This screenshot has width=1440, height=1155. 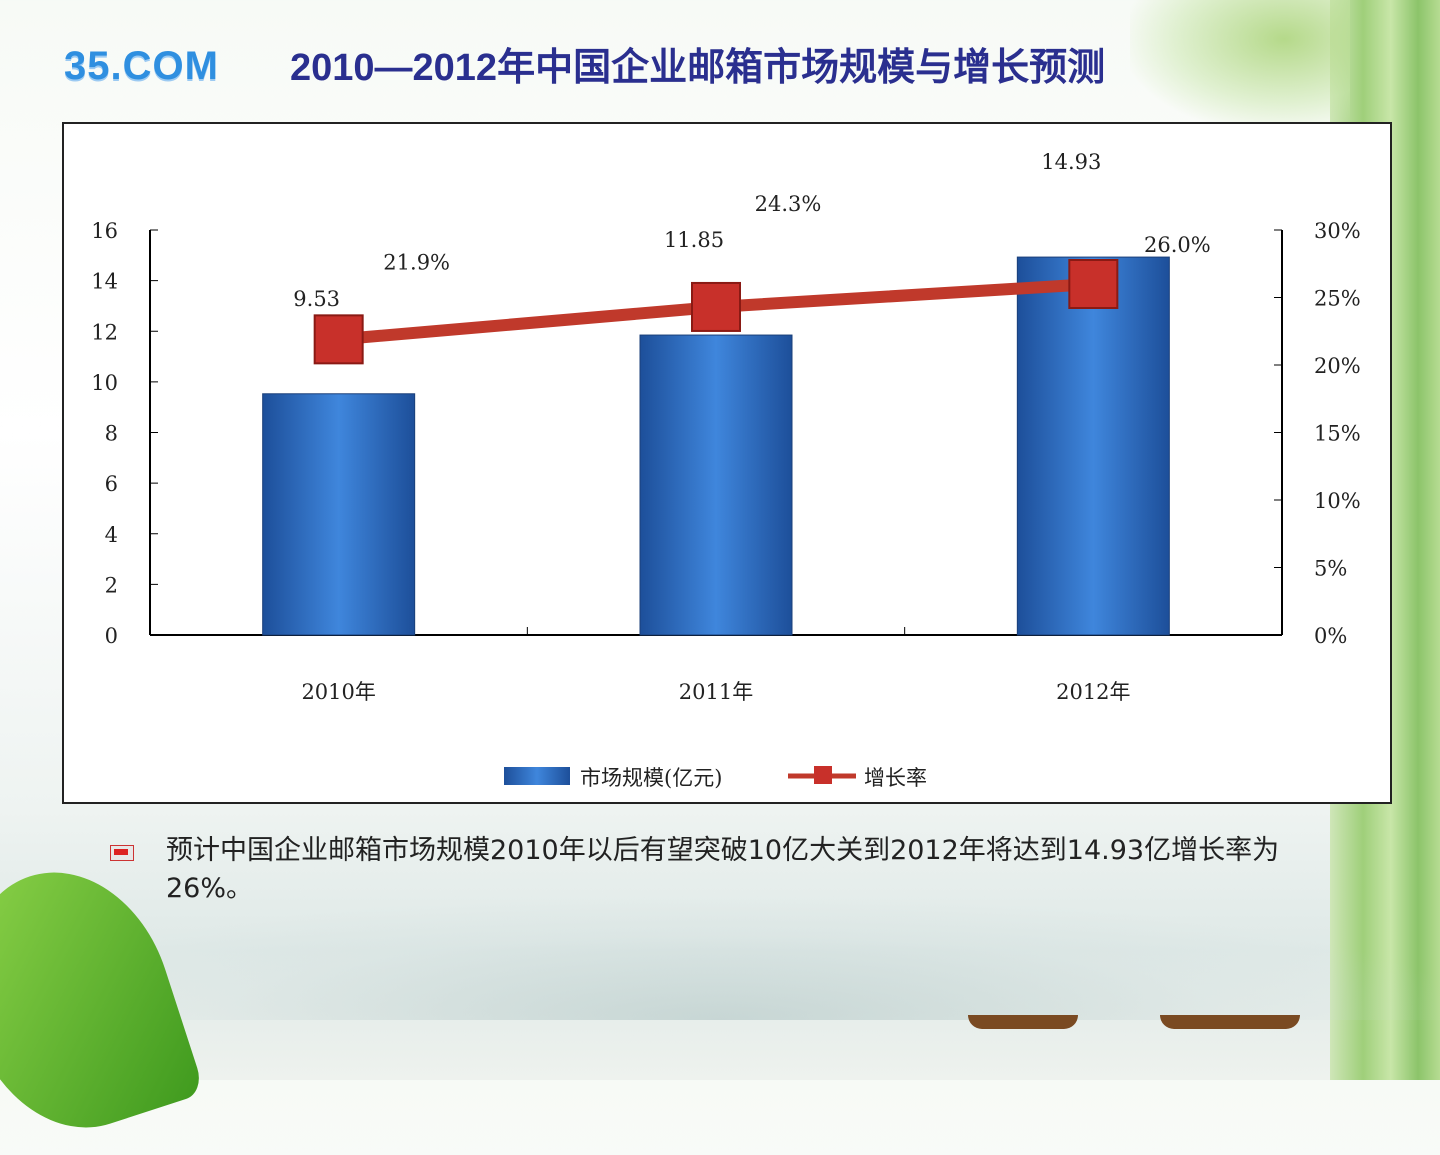 I want to click on right-tick-label: 15%, so click(x=1337, y=434).